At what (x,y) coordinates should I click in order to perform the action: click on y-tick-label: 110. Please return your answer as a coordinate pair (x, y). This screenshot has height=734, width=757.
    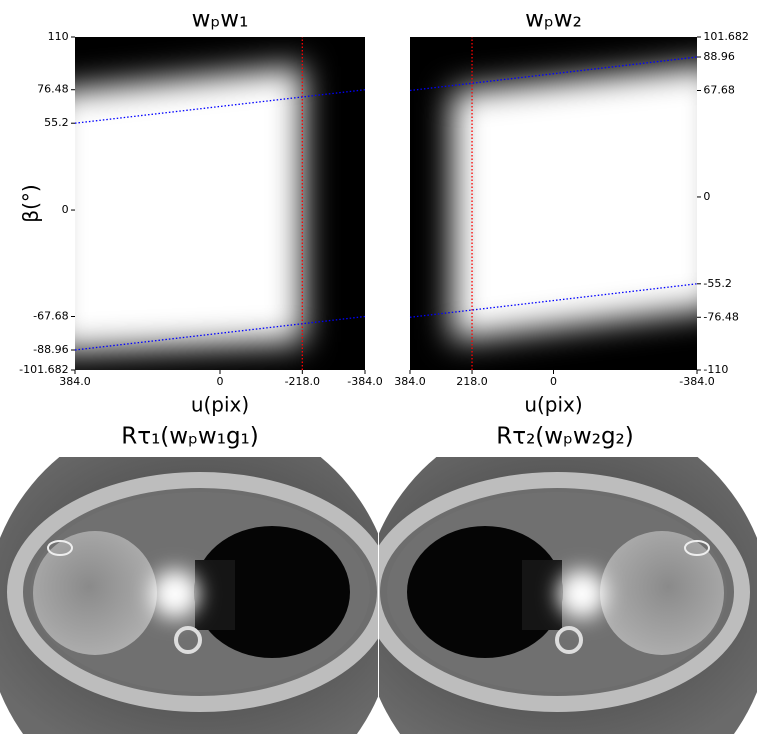
    Looking at the image, I should click on (58, 36).